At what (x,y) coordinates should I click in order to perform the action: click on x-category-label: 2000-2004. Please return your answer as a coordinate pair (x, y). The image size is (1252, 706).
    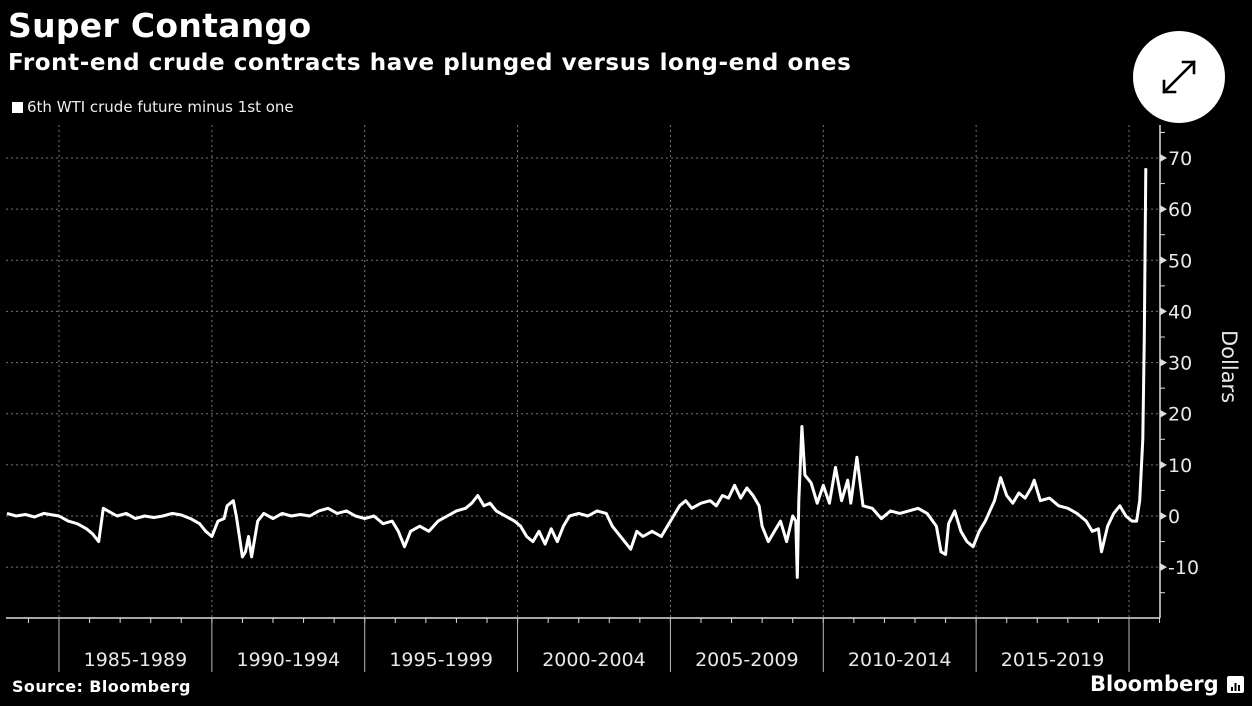
    Looking at the image, I should click on (594, 660).